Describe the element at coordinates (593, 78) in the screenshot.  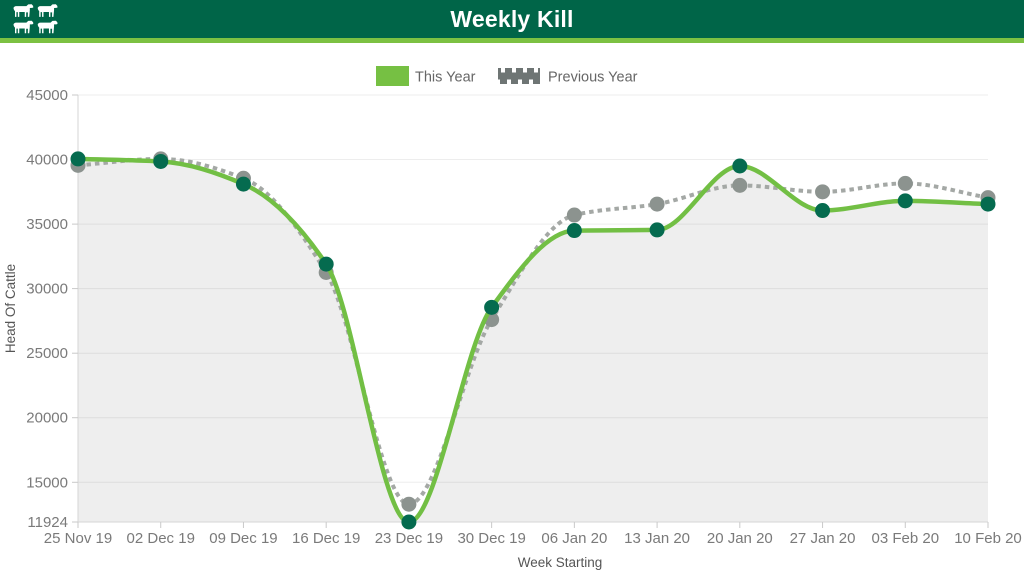
I see `legend-previous-year-label: Previous Year` at that location.